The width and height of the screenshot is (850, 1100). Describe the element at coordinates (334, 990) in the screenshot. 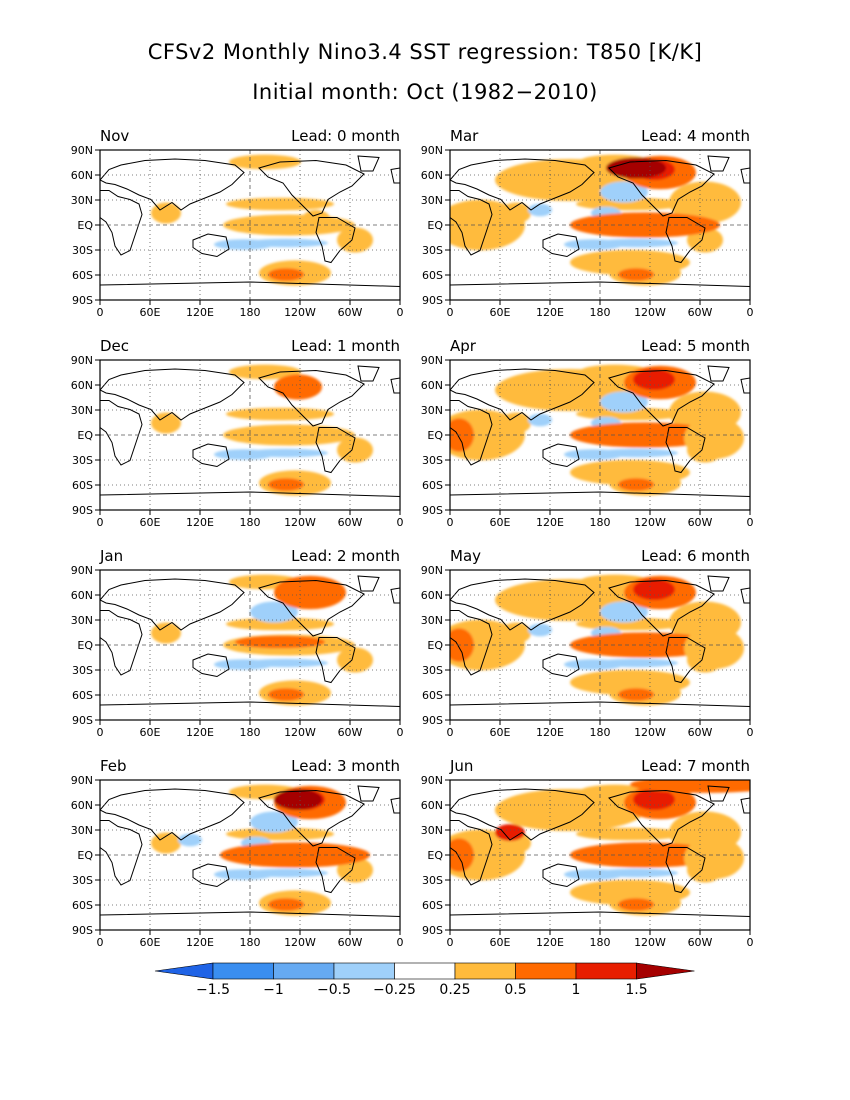

I see `colorbar-label: −0.5` at that location.